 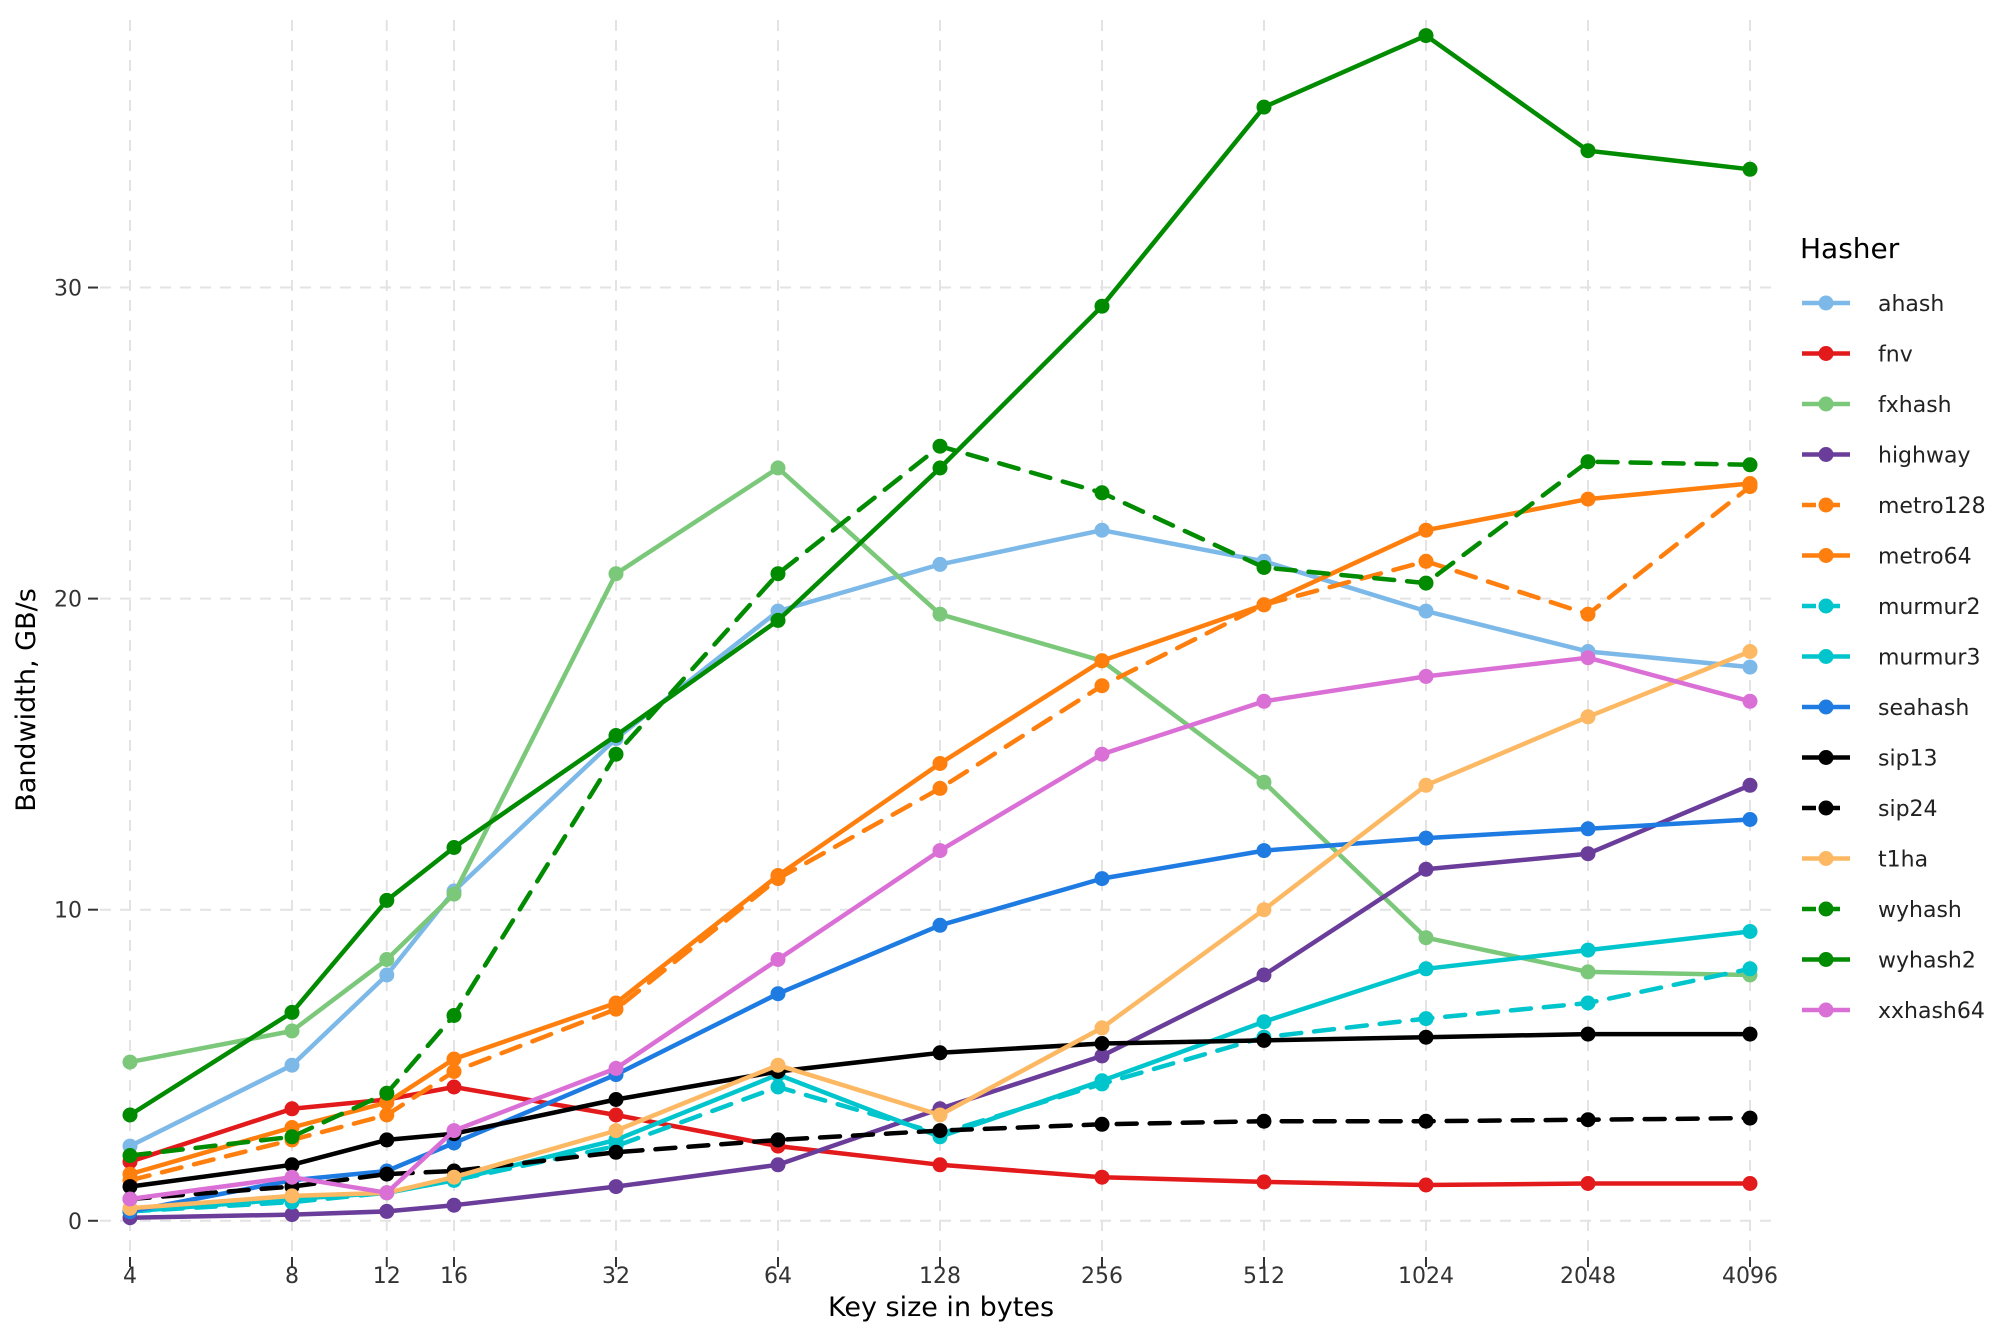 What do you see at coordinates (68, 911) in the screenshot?
I see `y-tick-label: 10` at bounding box center [68, 911].